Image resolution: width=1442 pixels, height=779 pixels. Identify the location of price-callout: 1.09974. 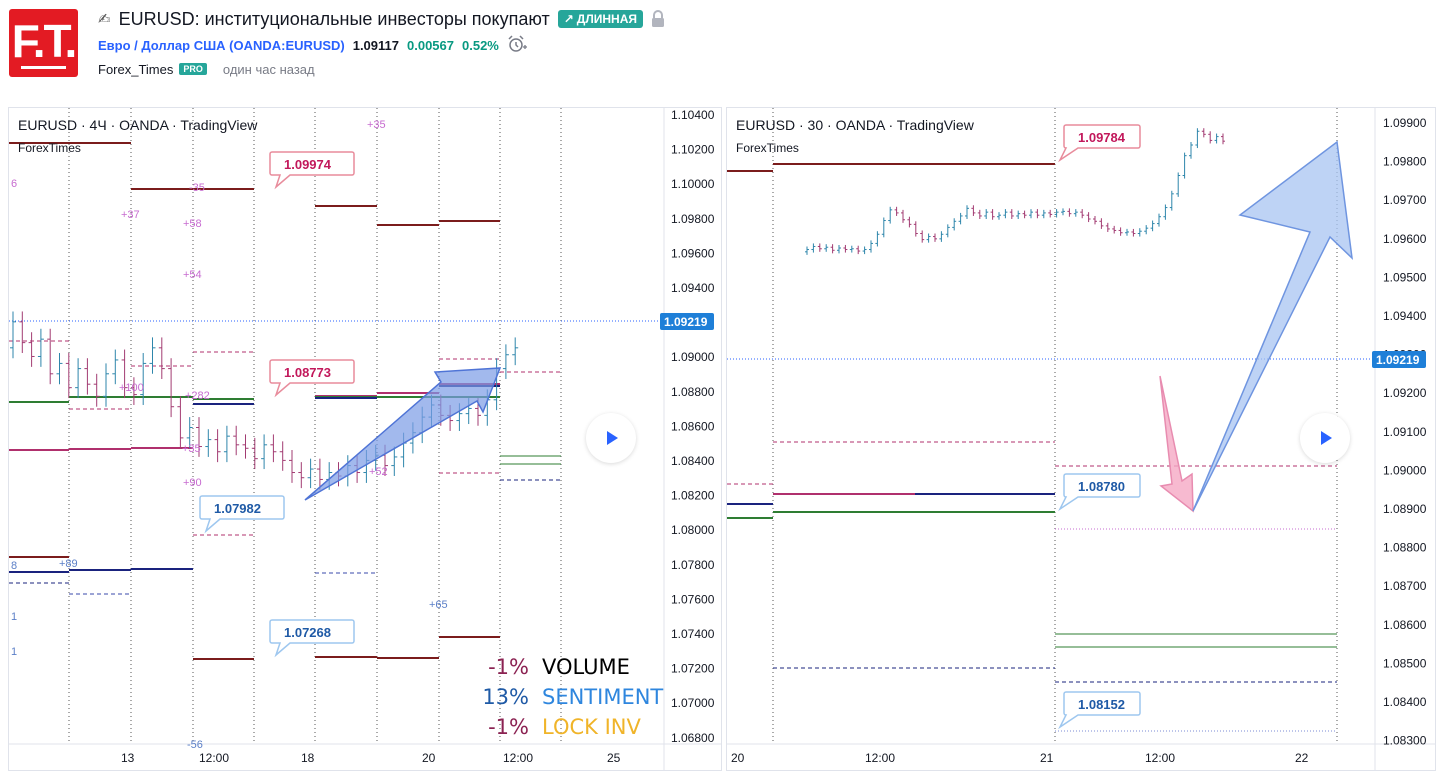
(308, 164).